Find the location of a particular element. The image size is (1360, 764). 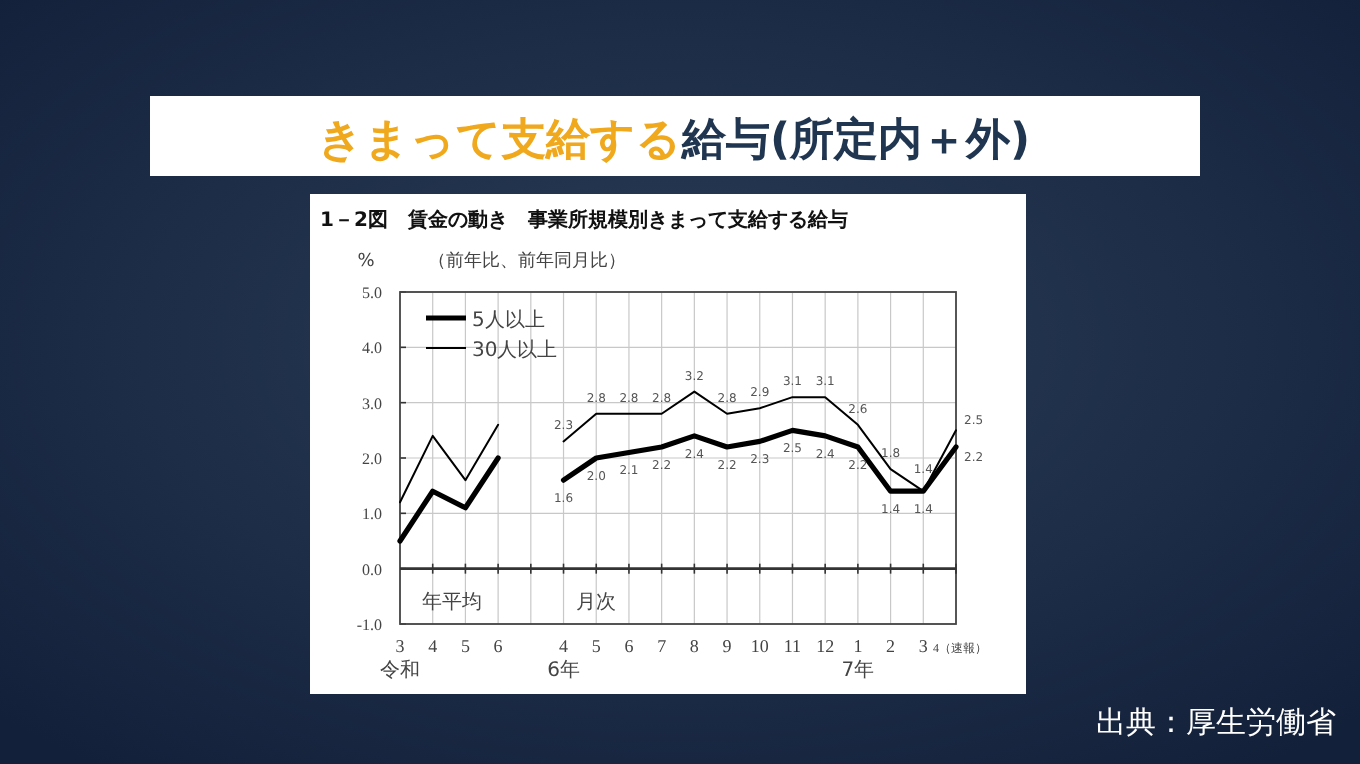

y-tick-label: -1.0 is located at coordinates (369, 625).